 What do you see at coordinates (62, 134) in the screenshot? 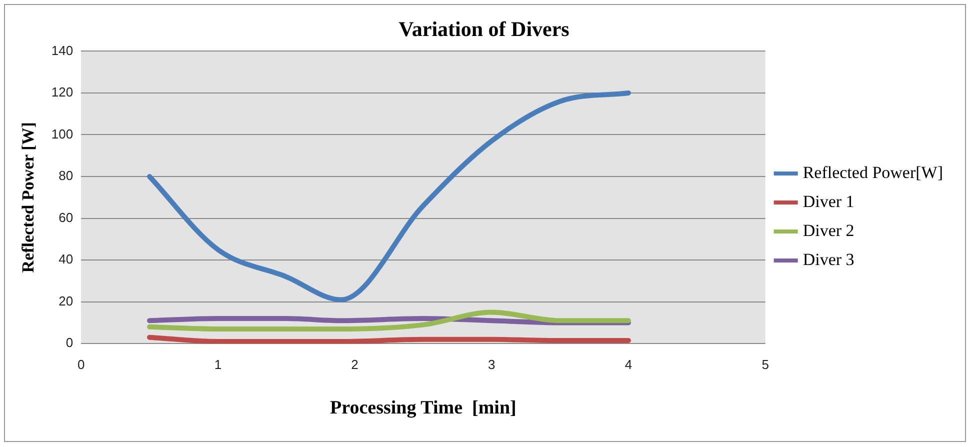
I see `y-tick-label: 100` at bounding box center [62, 134].